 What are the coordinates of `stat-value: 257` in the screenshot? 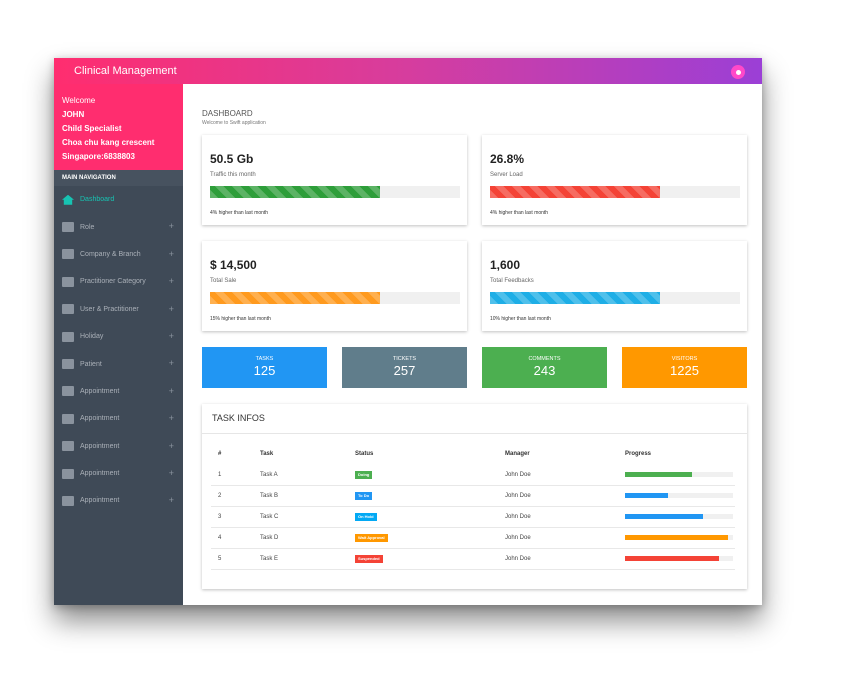 It's located at (404, 370).